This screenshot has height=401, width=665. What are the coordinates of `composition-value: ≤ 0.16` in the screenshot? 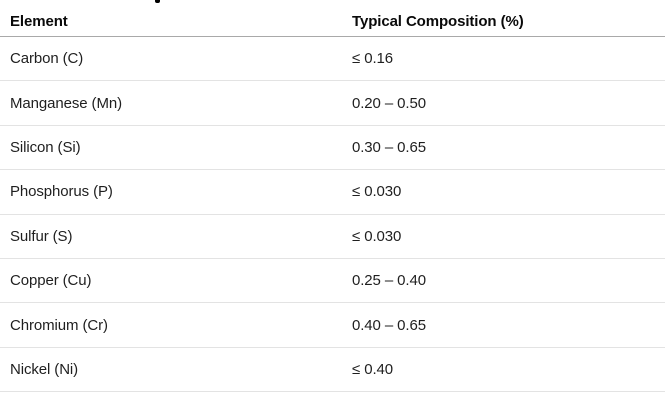 It's located at (372, 59).